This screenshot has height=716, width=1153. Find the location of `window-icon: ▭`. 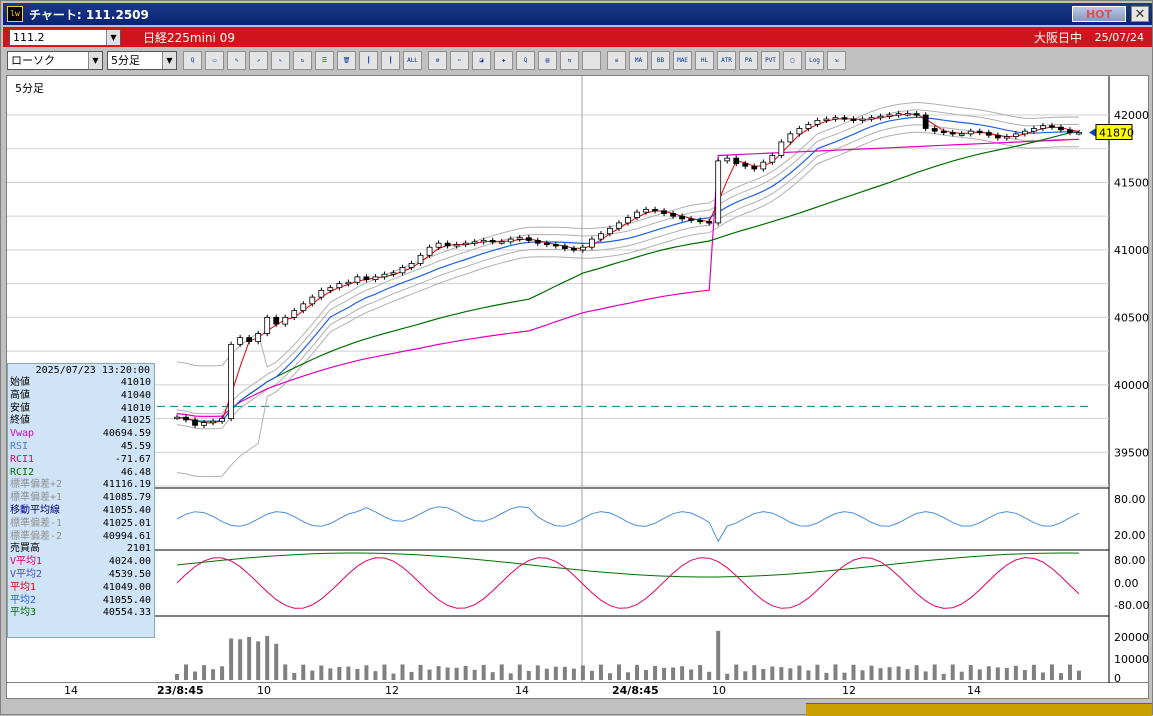

window-icon: ▭ is located at coordinates (214, 60).